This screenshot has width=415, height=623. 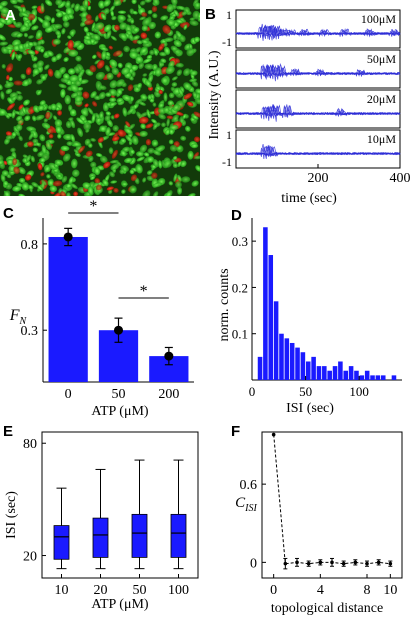 I want to click on box, so click(x=61, y=542).